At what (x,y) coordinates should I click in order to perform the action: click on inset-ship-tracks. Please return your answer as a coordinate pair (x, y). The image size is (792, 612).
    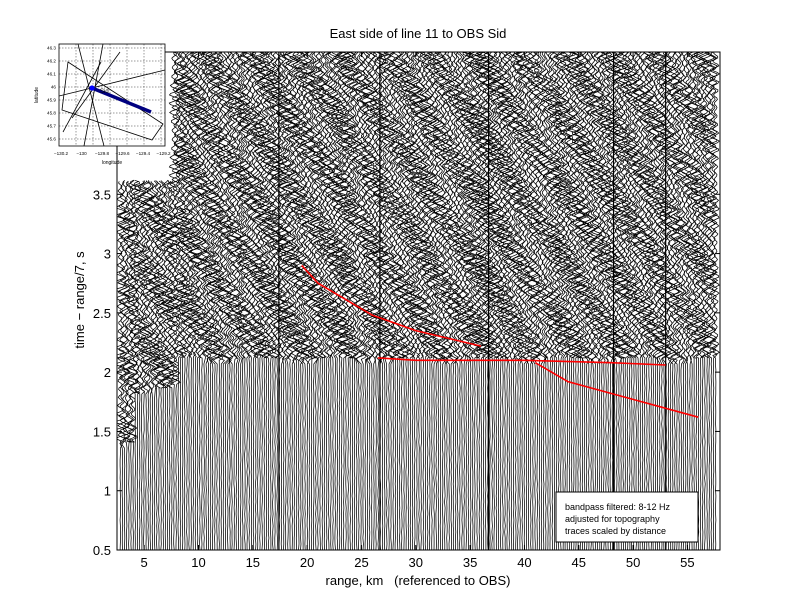
    Looking at the image, I should click on (112, 95).